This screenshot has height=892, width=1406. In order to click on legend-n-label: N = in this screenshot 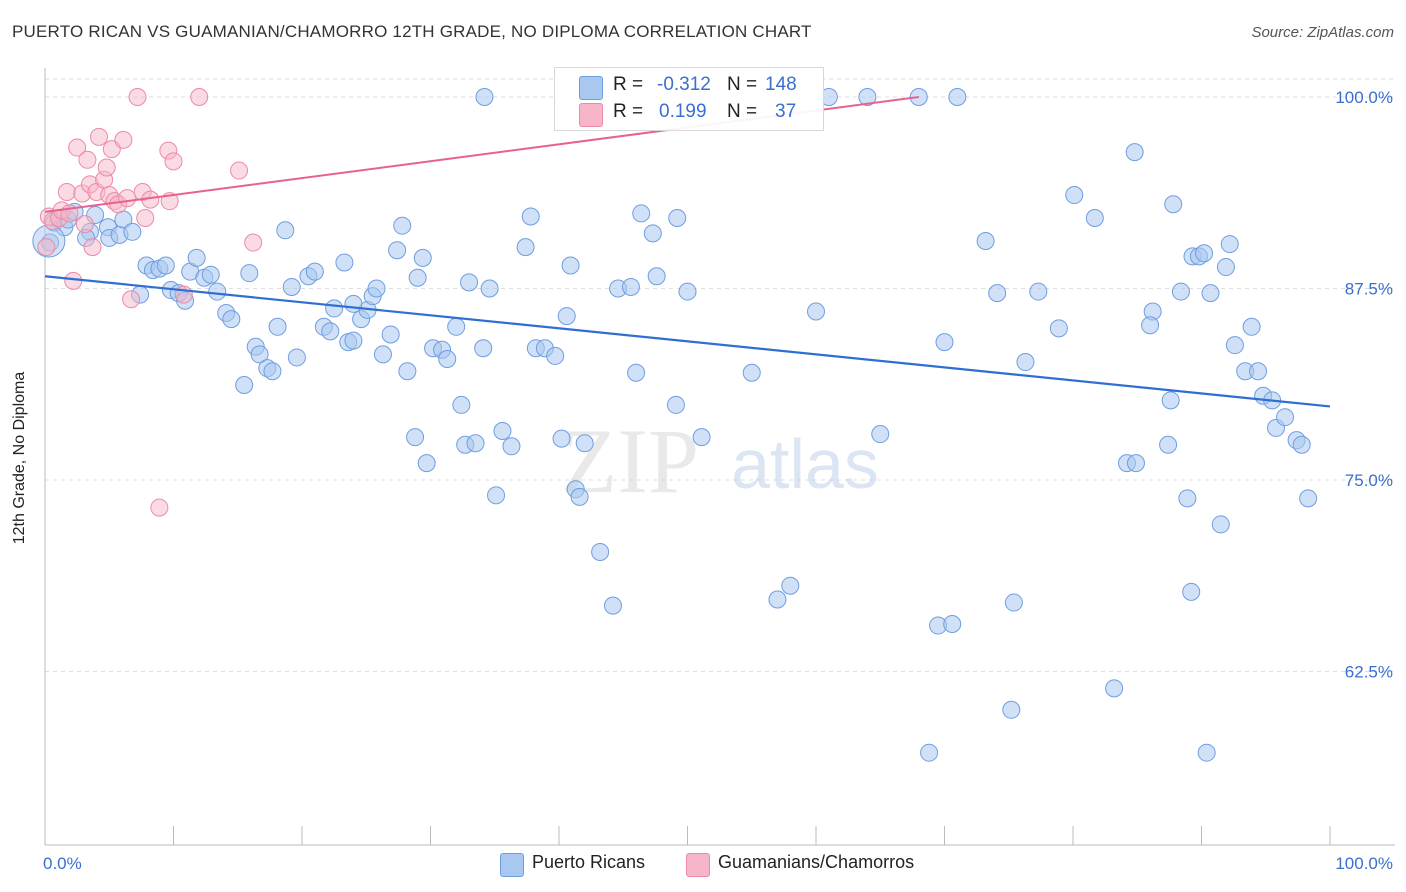, I will do `click(742, 111)`.